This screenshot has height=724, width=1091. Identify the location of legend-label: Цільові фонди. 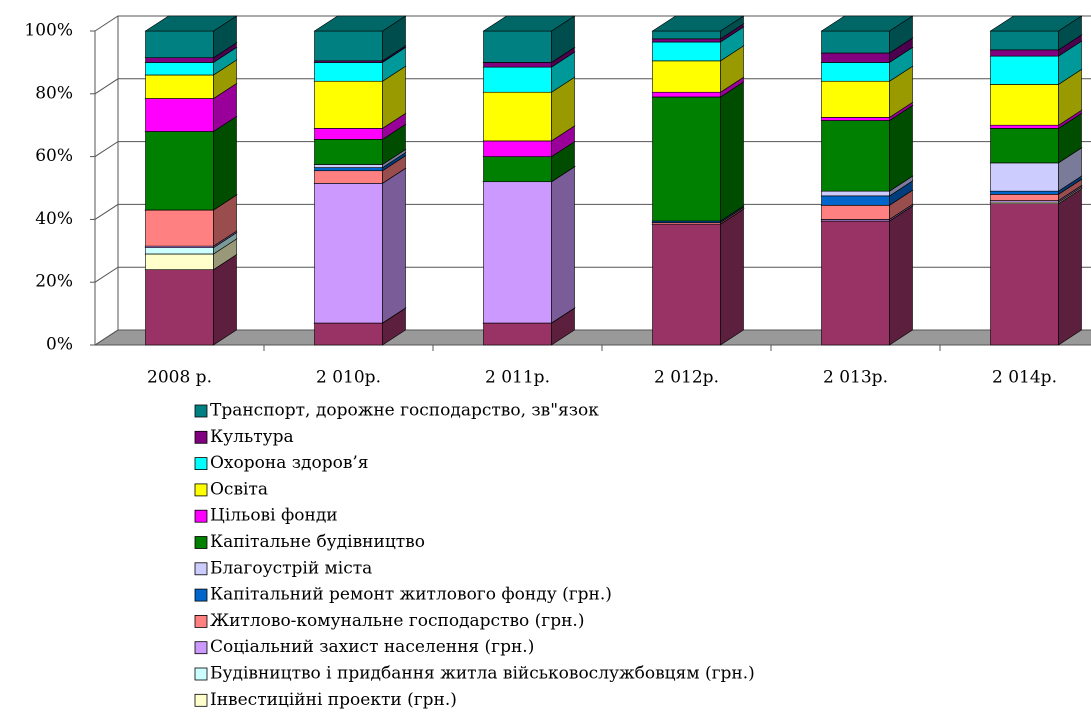
(274, 516).